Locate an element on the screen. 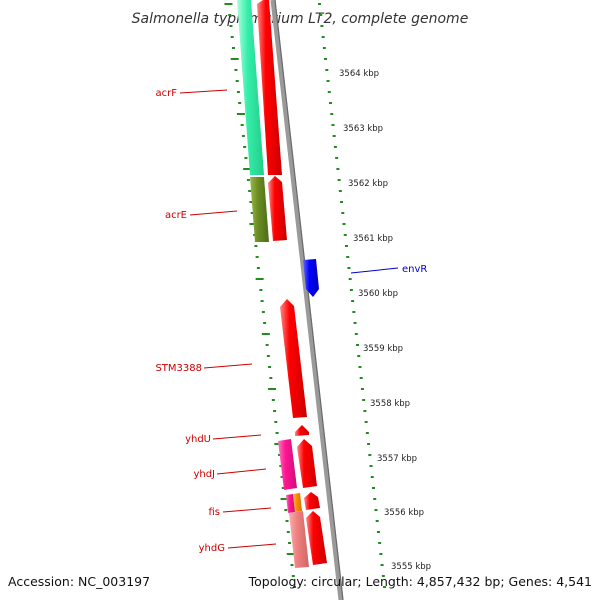  scale-label-3559: 3559 kbp is located at coordinates (383, 349).